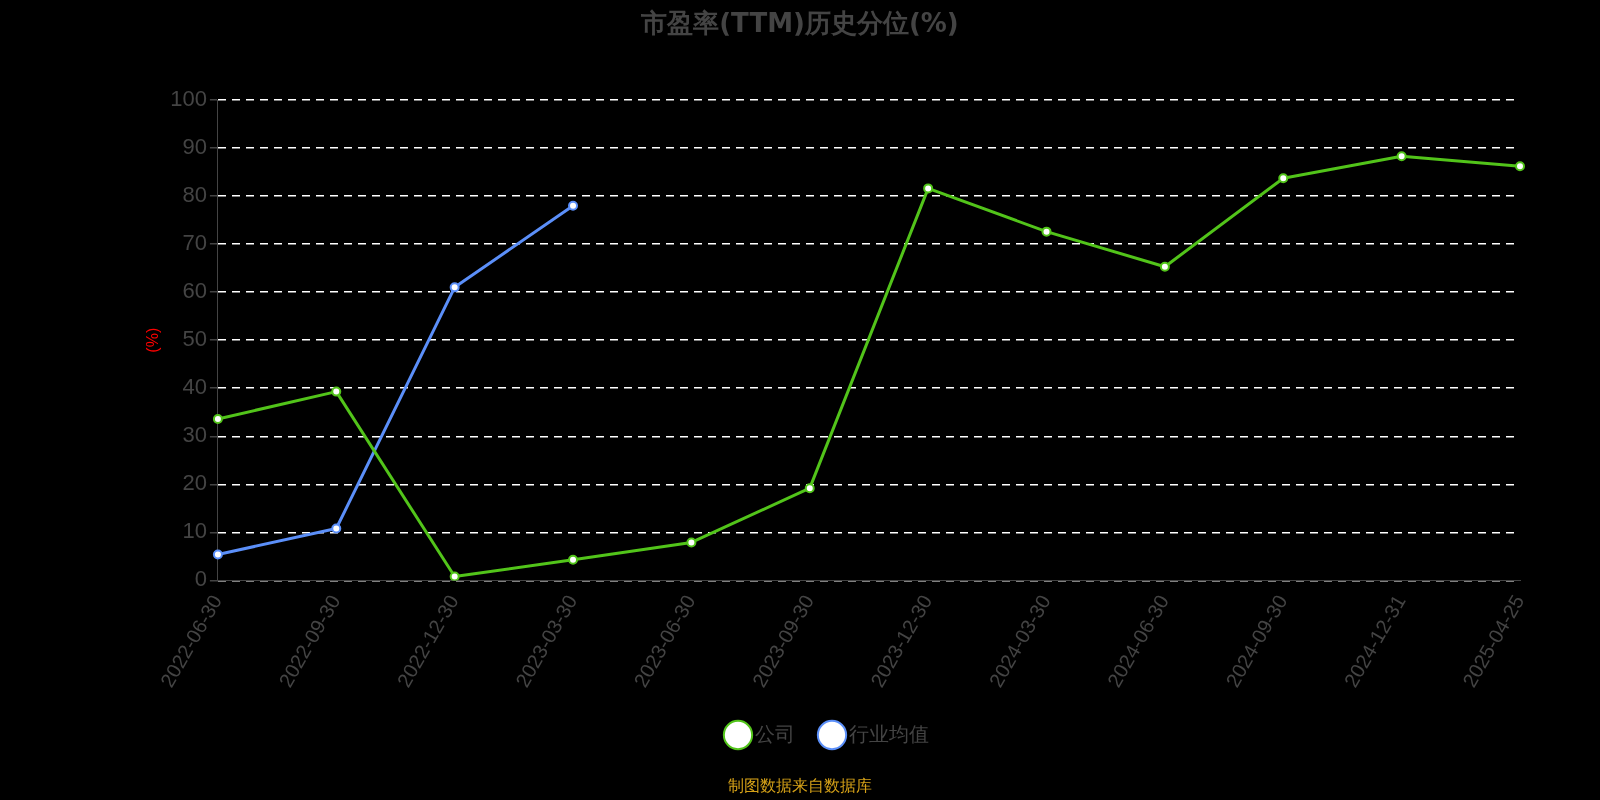 The height and width of the screenshot is (800, 1600). I want to click on y-tick-label: 20, so click(194, 483).